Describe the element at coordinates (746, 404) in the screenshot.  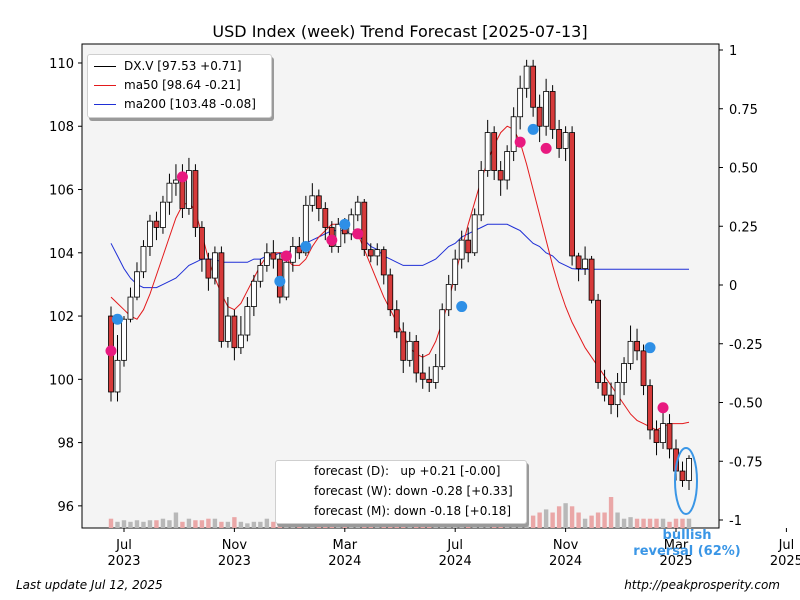
I see `y-right-tick-label: -0.50` at that location.